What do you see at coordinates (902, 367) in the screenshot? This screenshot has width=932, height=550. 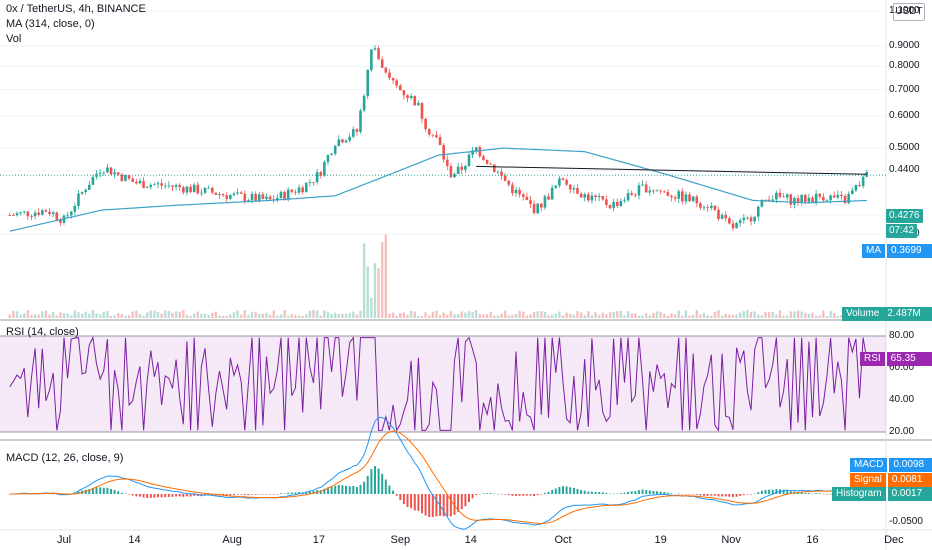 I see `price-tick-label: 60.00` at bounding box center [902, 367].